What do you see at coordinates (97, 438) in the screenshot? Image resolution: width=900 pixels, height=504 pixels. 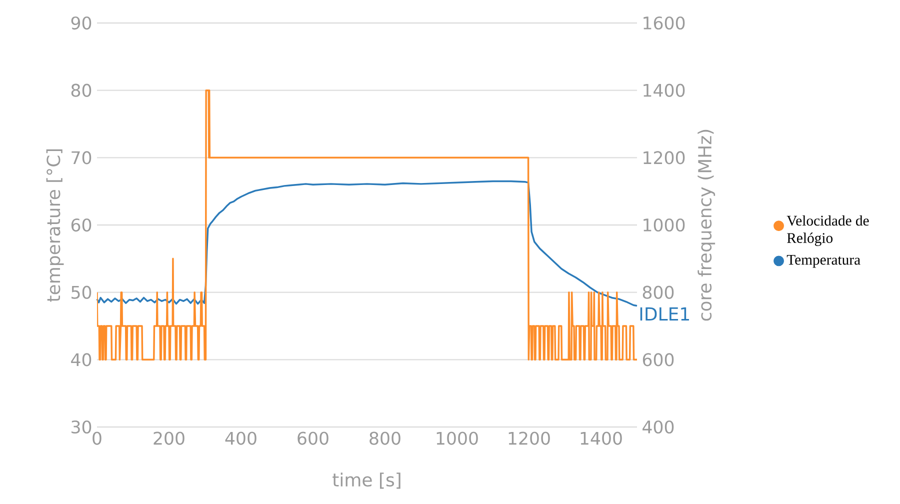 I see `x-tick-label: 0` at bounding box center [97, 438].